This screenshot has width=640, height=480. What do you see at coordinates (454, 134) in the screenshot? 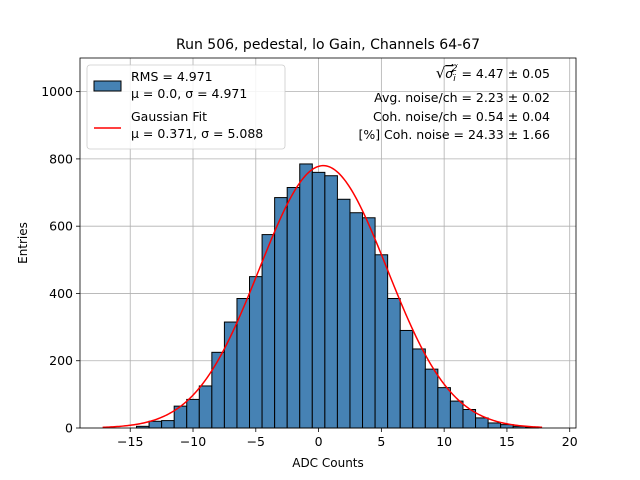
I see `annotation-coh-noise-percent: [%] Coh. noise = 24.33 ± 1.66` at bounding box center [454, 134].